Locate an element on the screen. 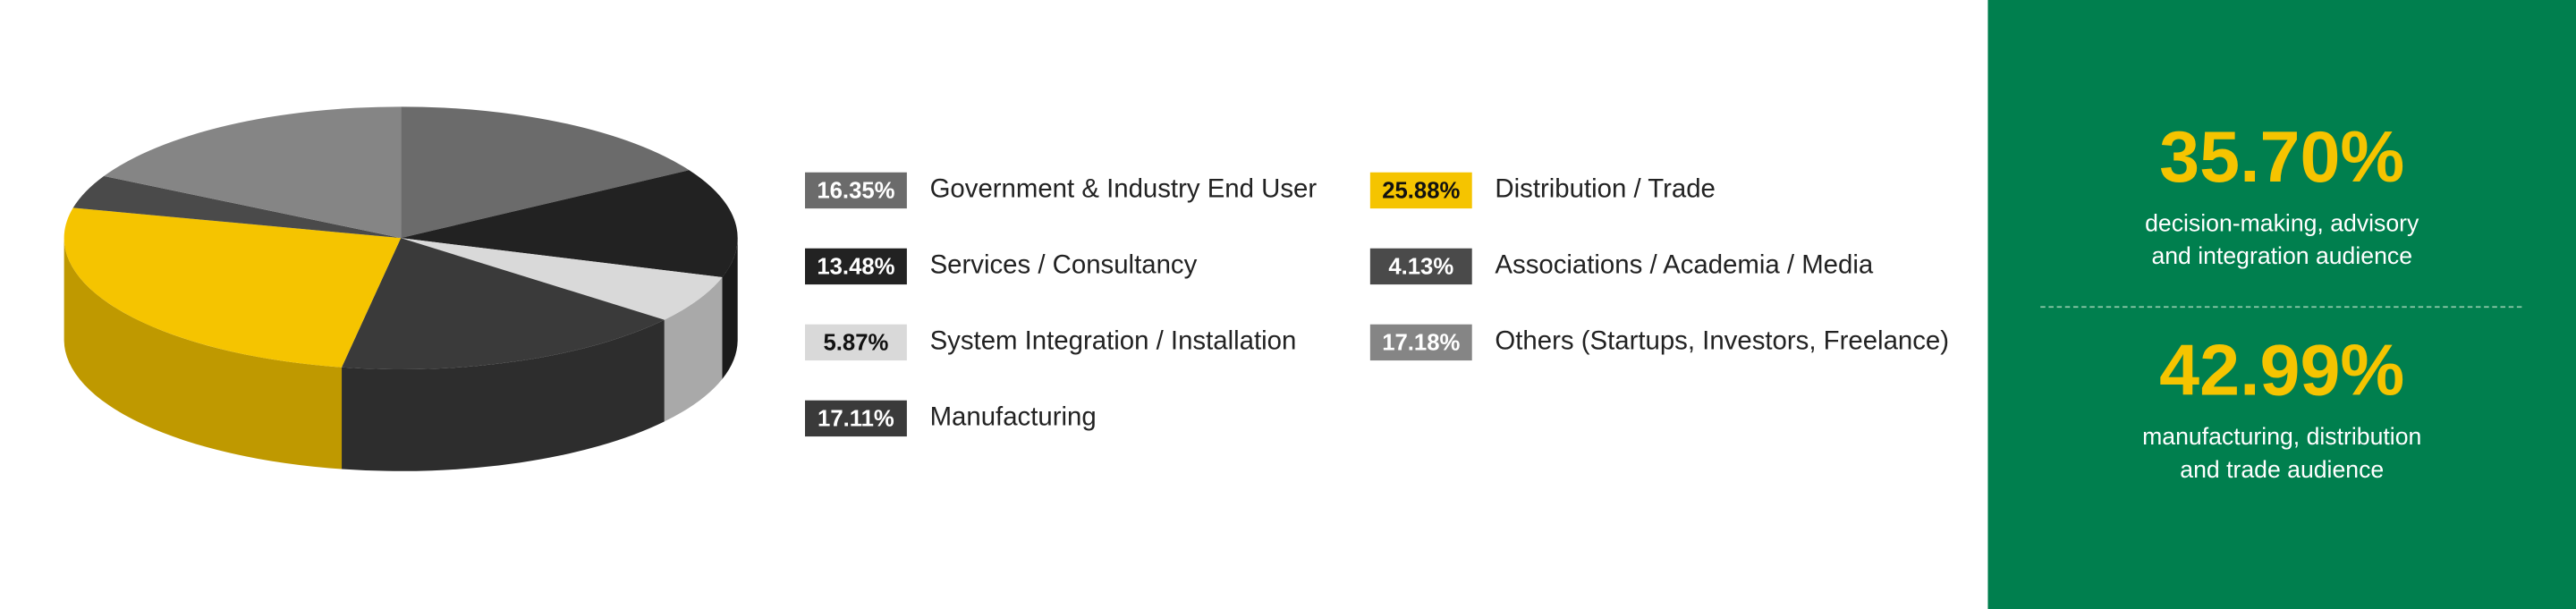 The image size is (2576, 609). legend-label: Government & Industry End User is located at coordinates (1124, 189).